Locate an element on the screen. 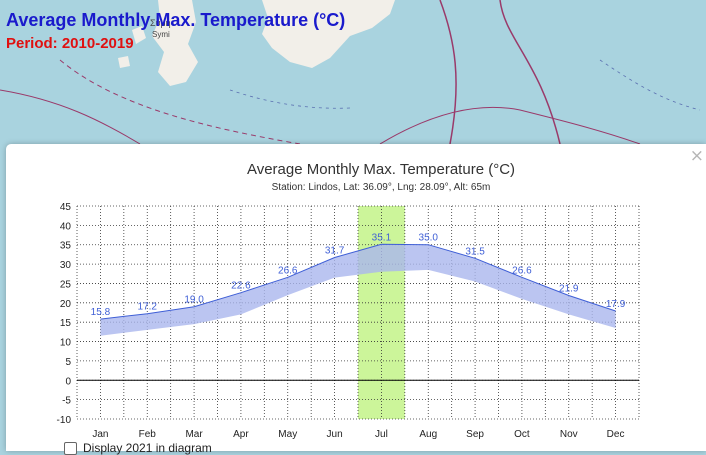  map-period: Period: 2010-2019 is located at coordinates (70, 43).